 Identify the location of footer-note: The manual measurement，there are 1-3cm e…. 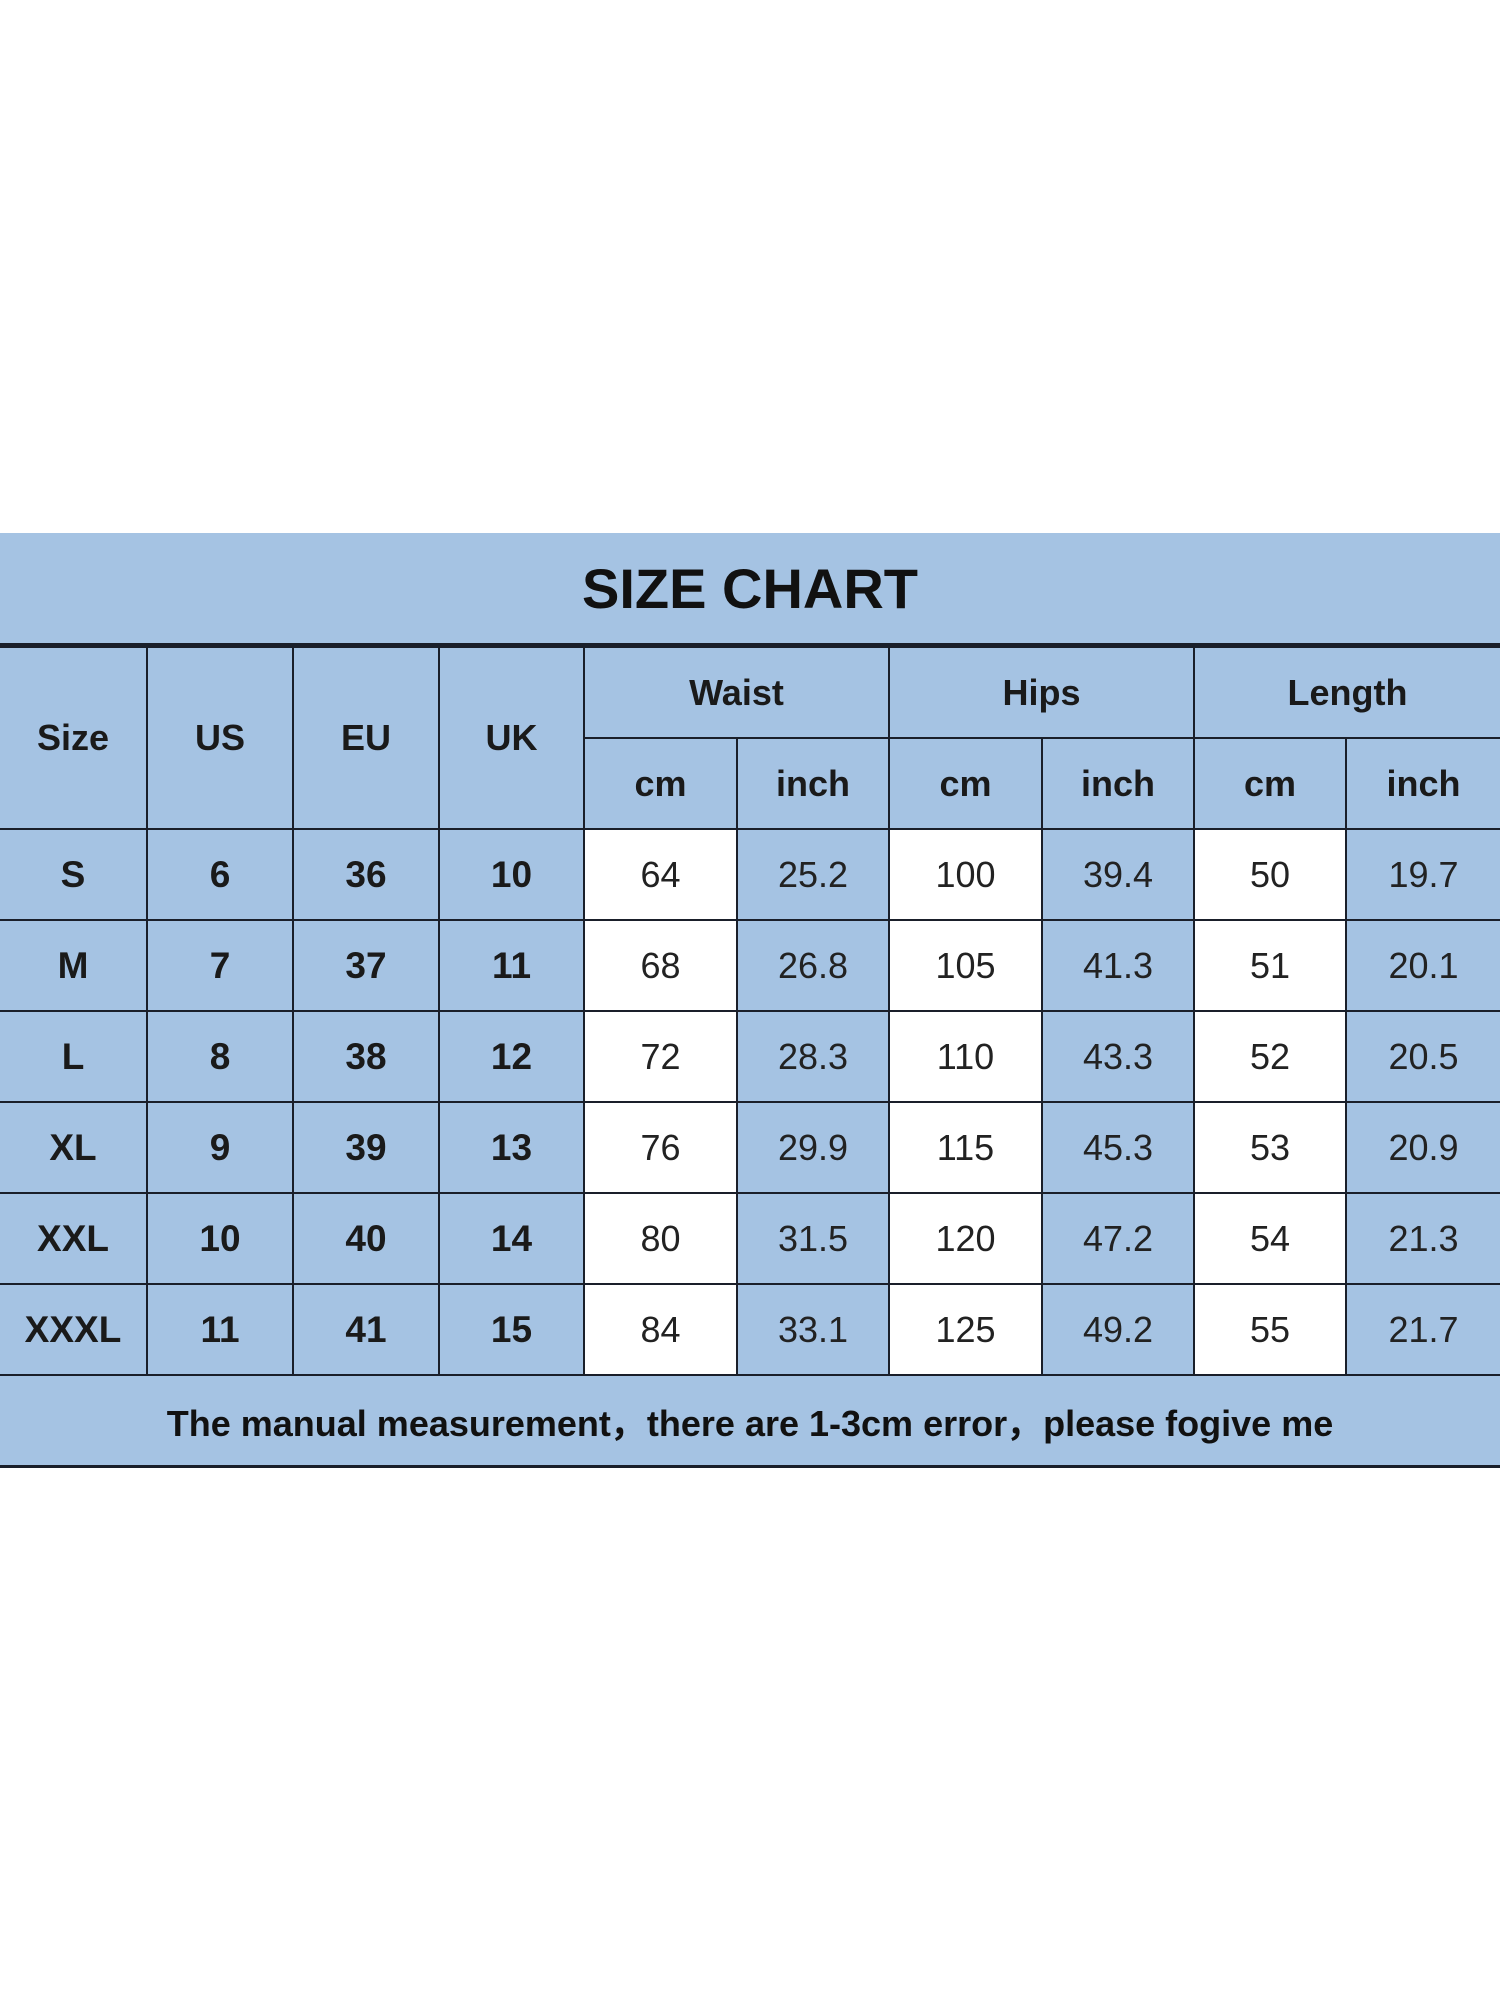
(750, 1422).